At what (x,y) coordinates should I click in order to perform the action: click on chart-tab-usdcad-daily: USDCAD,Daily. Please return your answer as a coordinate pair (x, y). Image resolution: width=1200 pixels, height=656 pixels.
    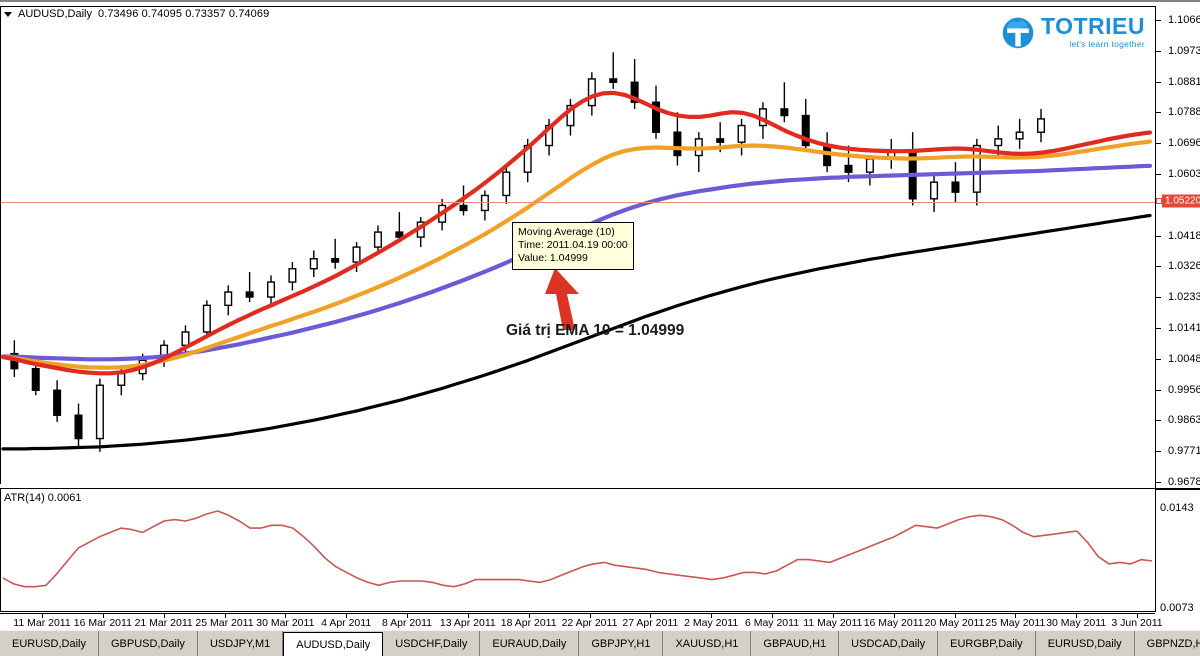
    Looking at the image, I should click on (889, 643).